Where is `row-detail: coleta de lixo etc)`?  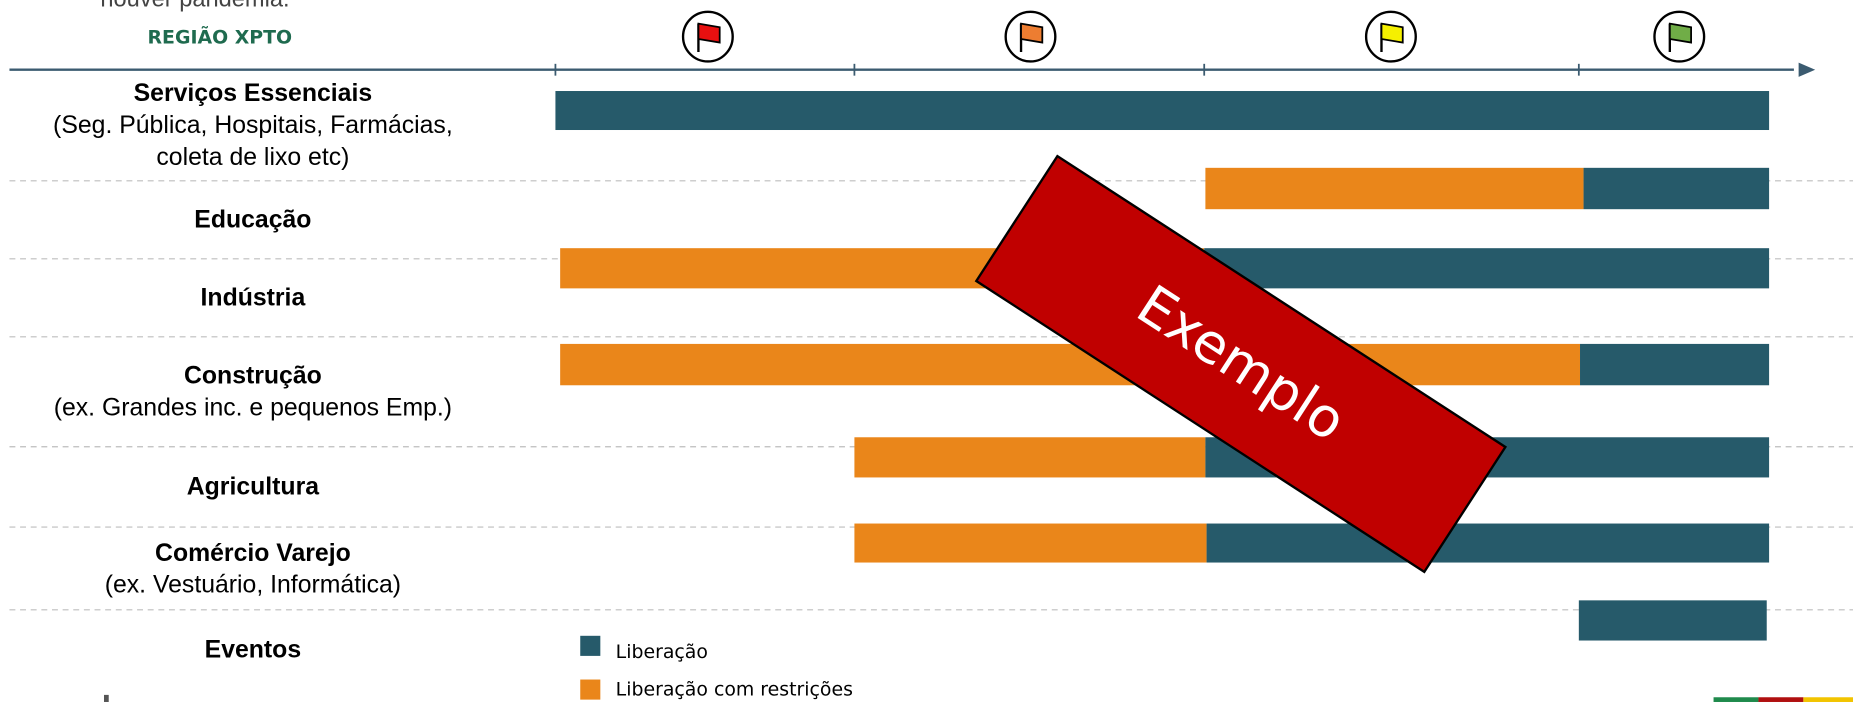
row-detail: coleta de lixo etc) is located at coordinates (252, 157).